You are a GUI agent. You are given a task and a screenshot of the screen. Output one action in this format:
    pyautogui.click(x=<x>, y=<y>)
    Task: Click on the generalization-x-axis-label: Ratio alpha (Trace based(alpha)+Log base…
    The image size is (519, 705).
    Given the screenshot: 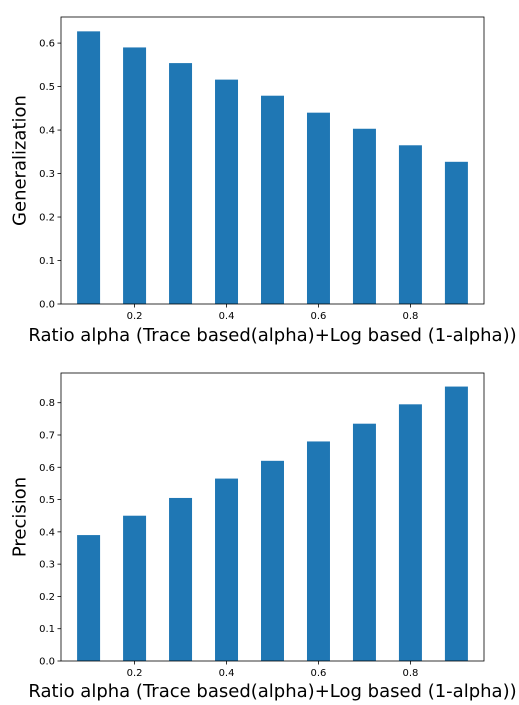 What is the action you would take?
    pyautogui.click(x=272, y=335)
    